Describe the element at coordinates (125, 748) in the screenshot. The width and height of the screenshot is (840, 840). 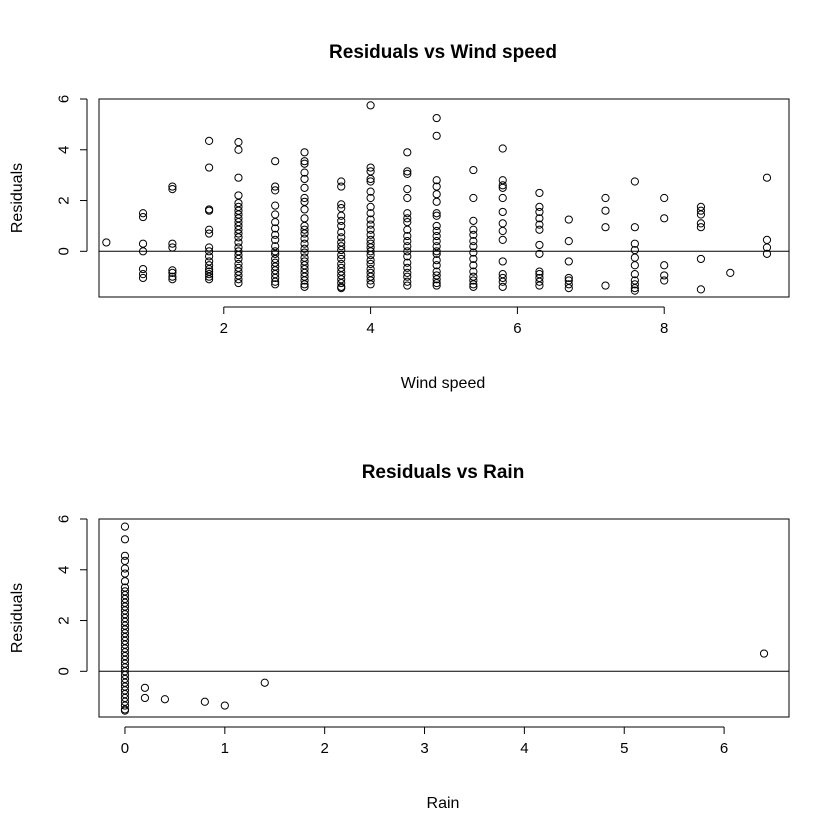
I see `x-tick-label-rain: 0` at that location.